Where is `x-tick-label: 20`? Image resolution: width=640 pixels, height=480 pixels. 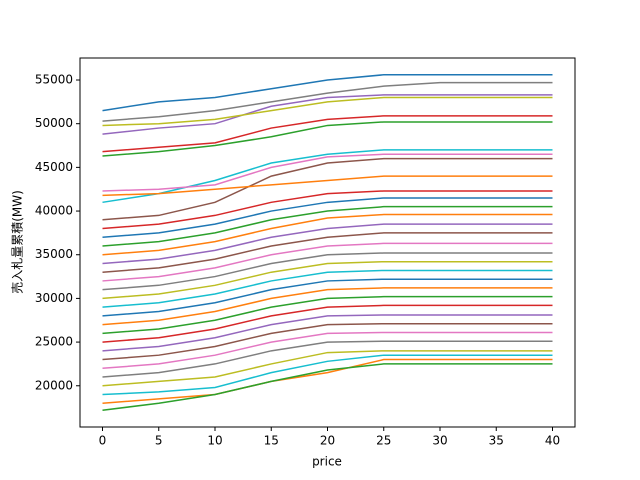
x-tick-label: 20 is located at coordinates (327, 441).